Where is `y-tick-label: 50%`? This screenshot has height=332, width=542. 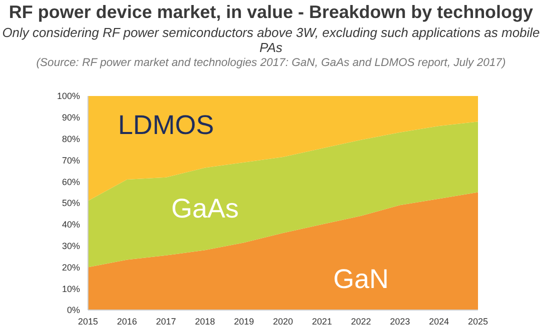
y-tick-label: 50% is located at coordinates (71, 203).